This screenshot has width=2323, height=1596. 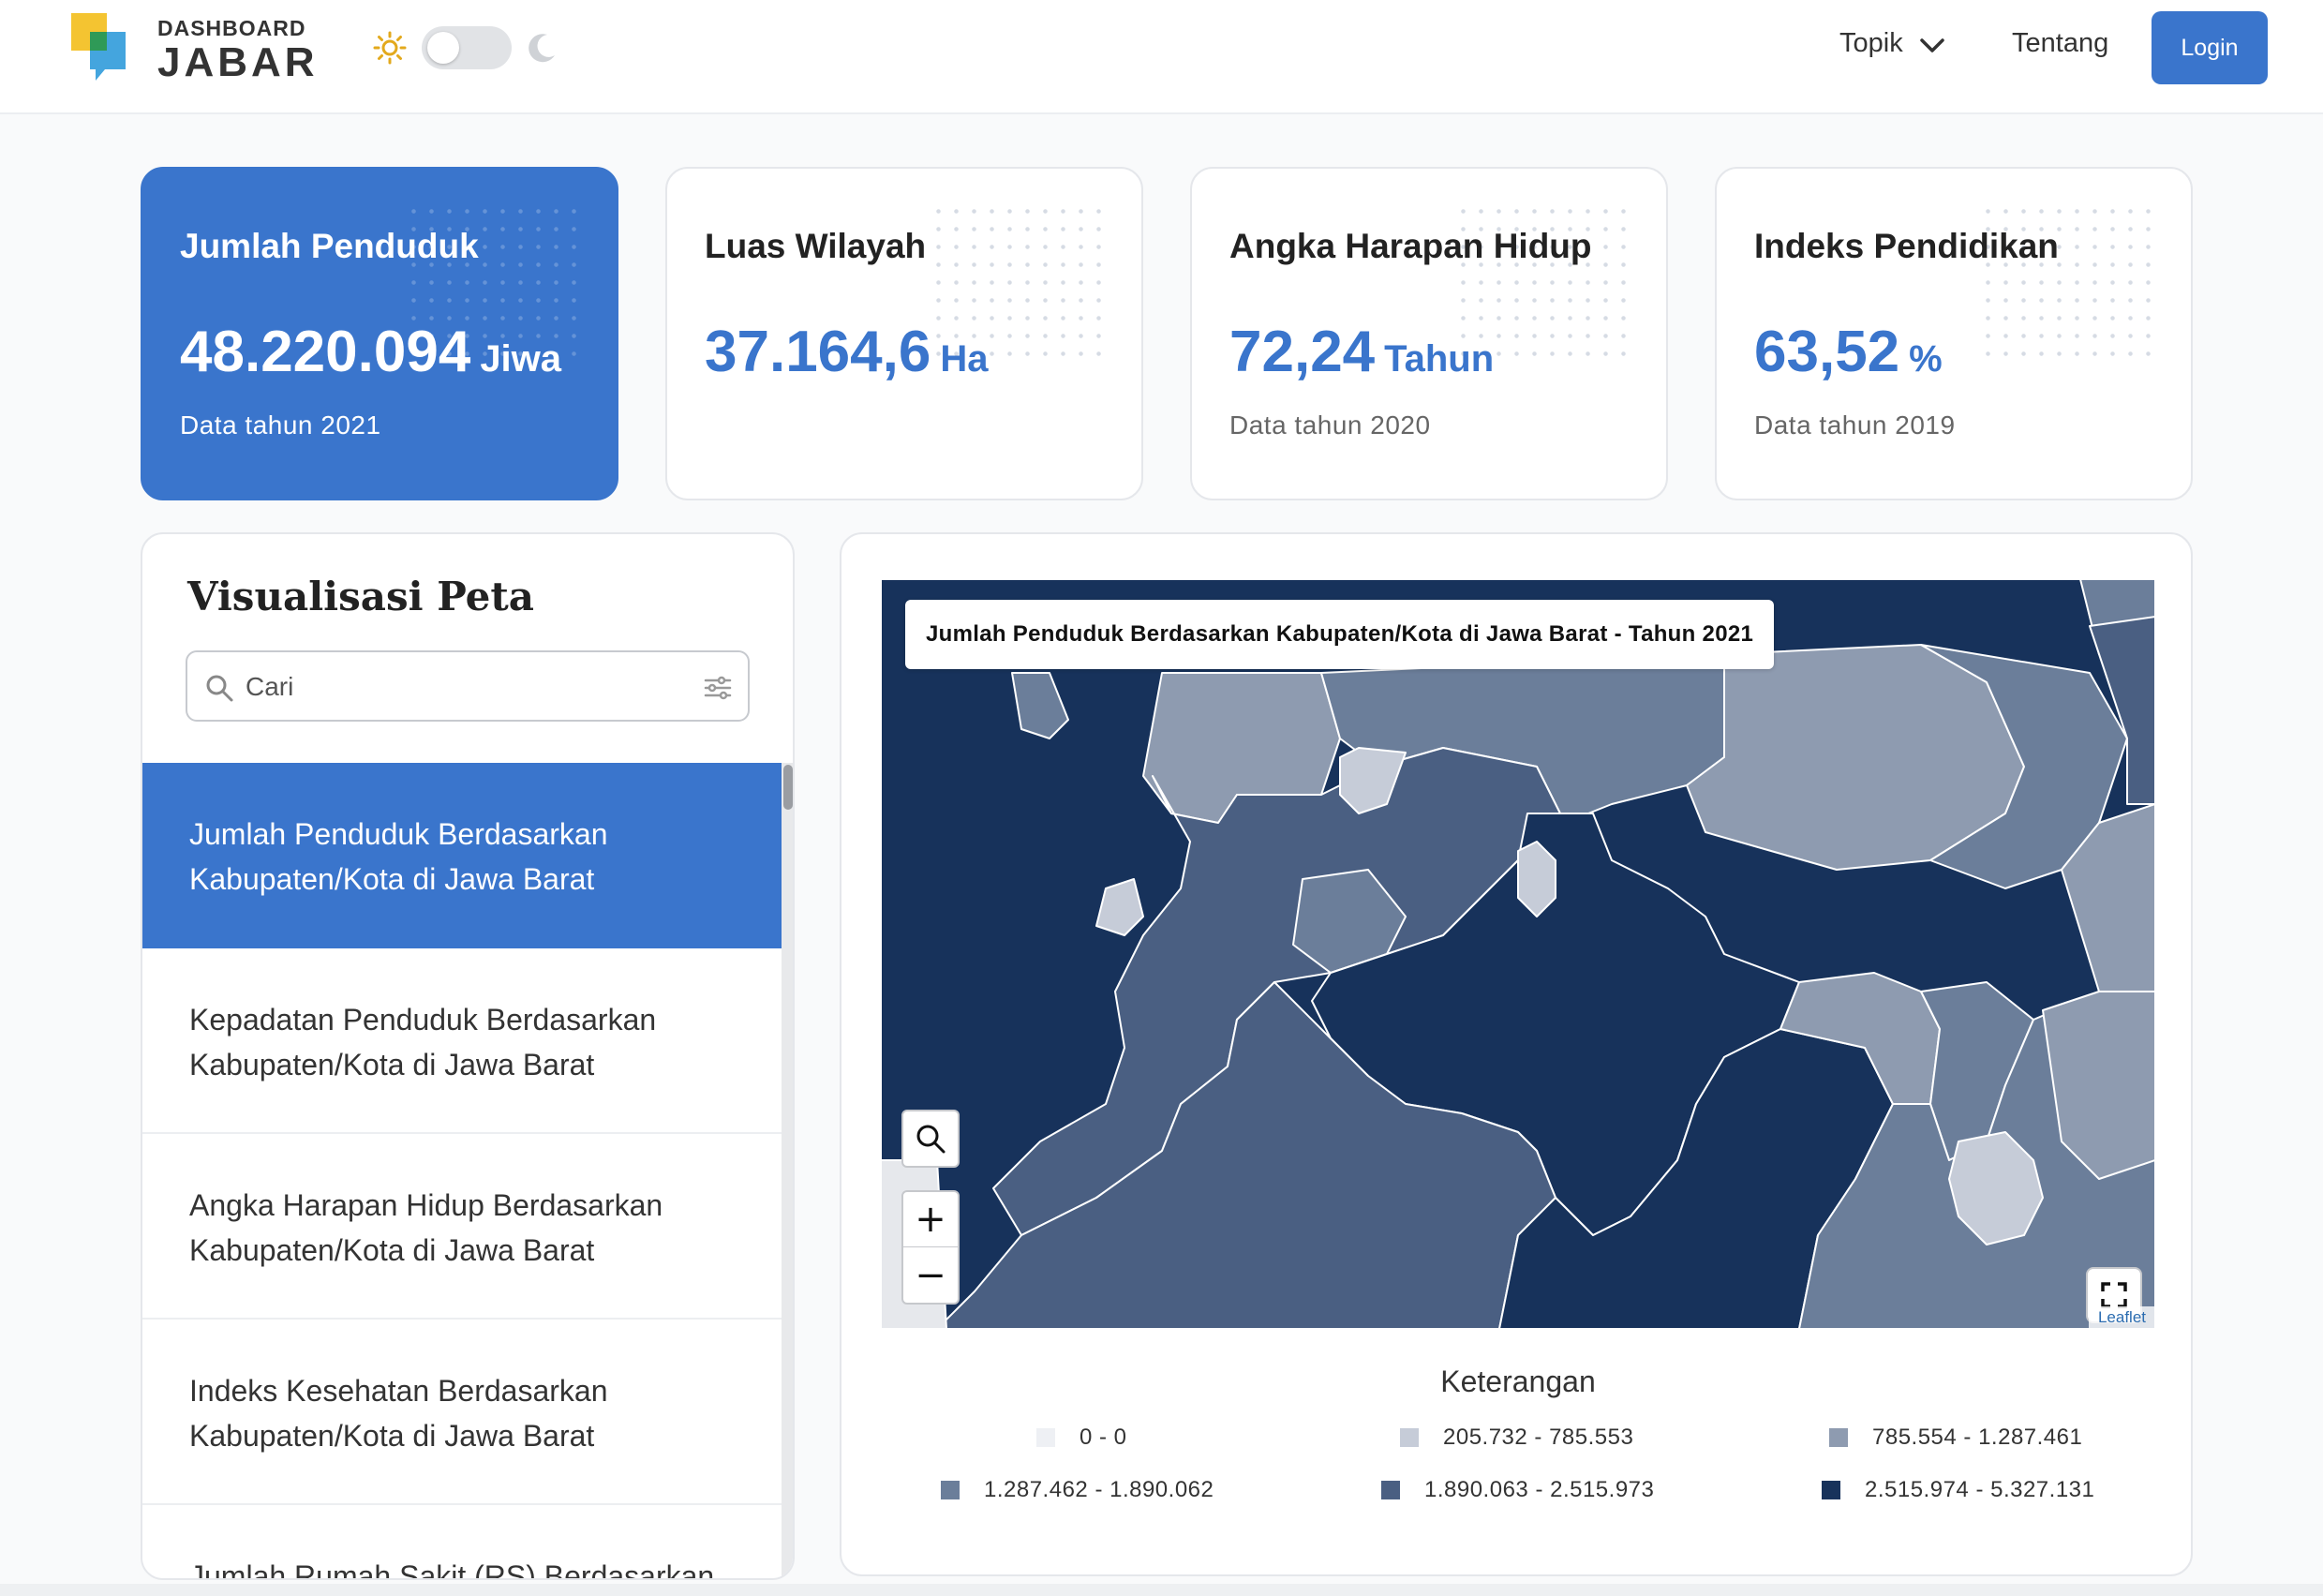 What do you see at coordinates (718, 688) in the screenshot?
I see `filter-sliders-icon` at bounding box center [718, 688].